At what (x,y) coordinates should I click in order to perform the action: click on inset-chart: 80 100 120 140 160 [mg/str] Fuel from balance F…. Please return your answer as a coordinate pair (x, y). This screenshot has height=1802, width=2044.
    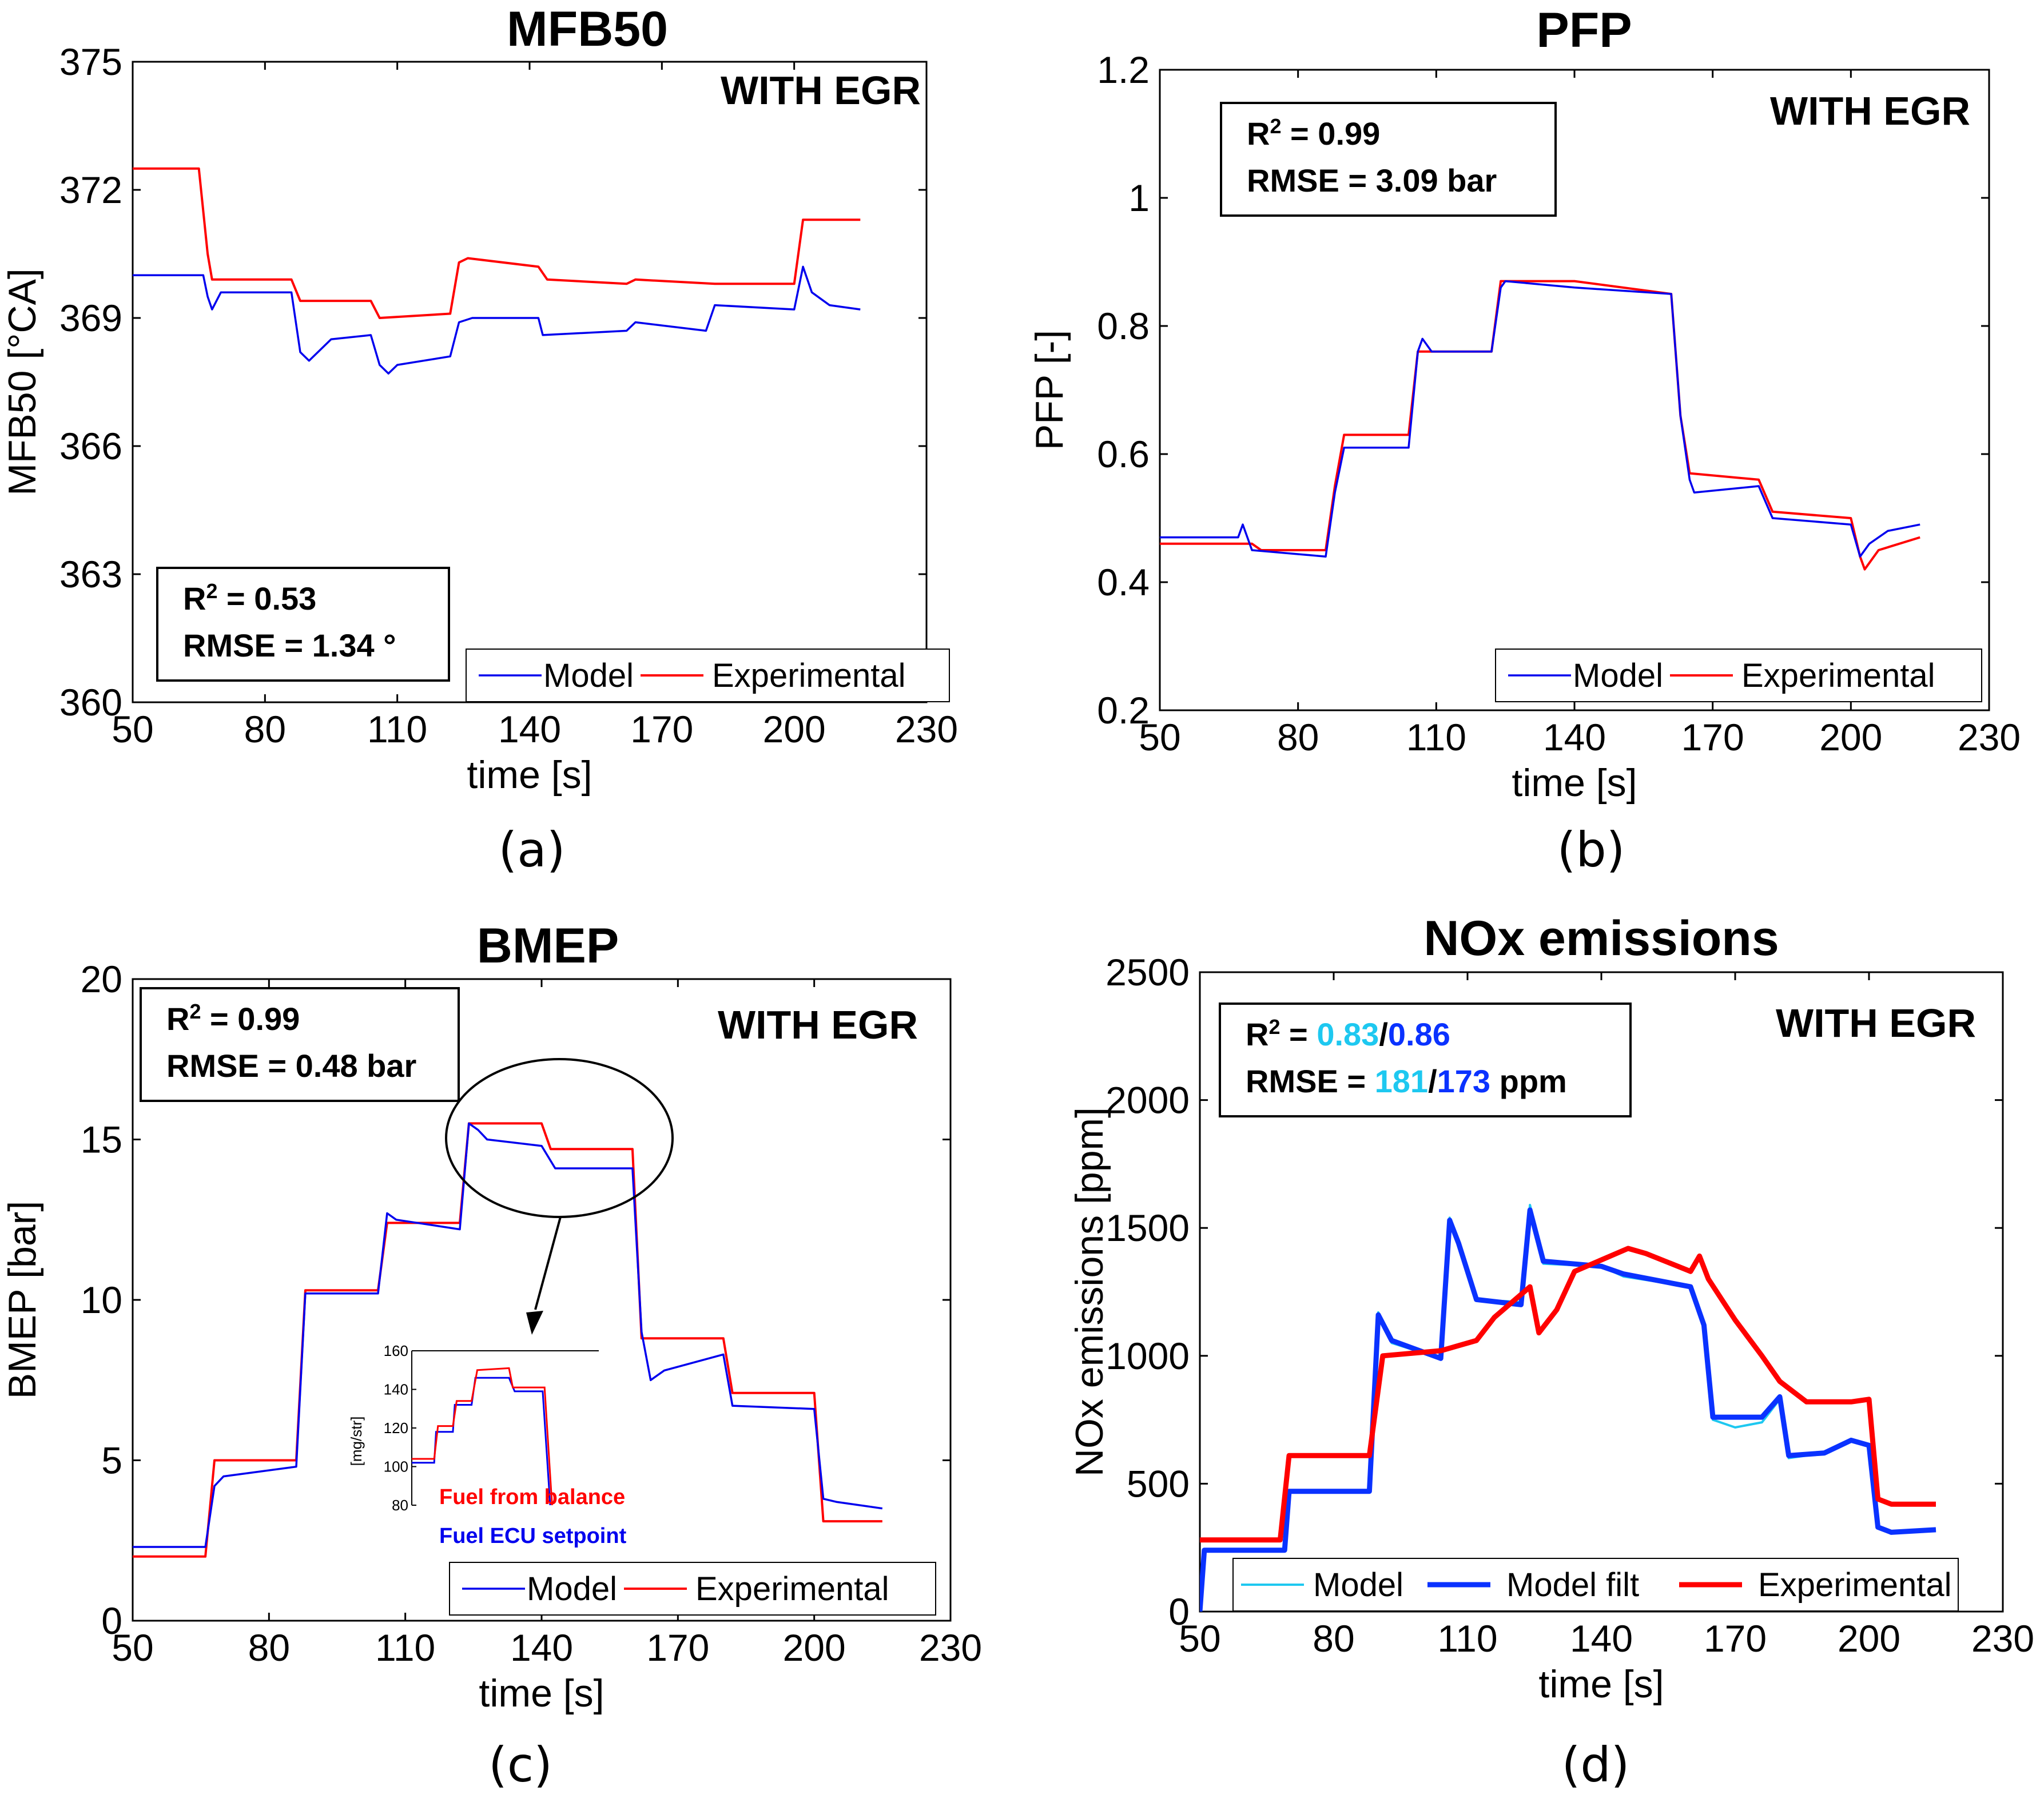
    Looking at the image, I should click on (511, 1303).